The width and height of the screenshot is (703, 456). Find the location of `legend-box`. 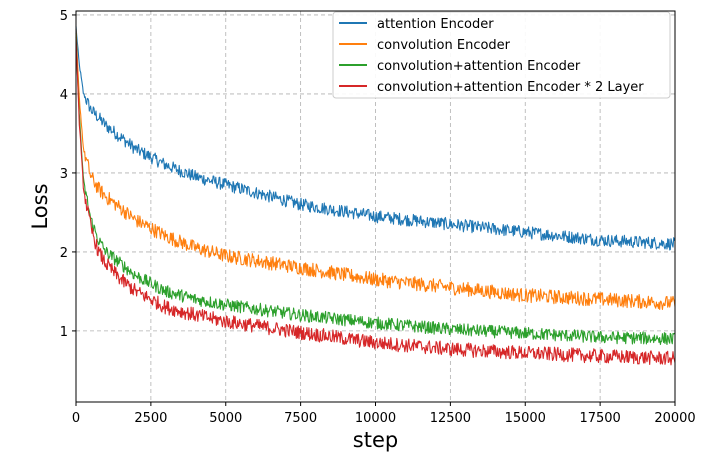

legend-box is located at coordinates (501, 55).